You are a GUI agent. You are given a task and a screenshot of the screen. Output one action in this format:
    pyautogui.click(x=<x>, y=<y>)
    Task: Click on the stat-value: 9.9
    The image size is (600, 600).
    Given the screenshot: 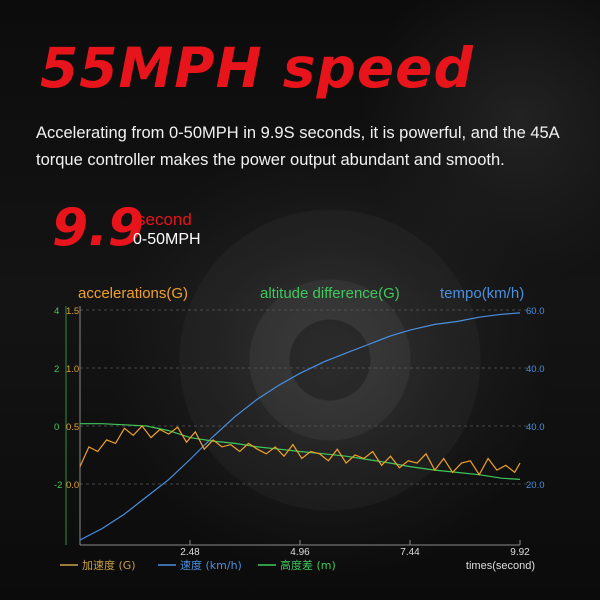 What is the action you would take?
    pyautogui.click(x=98, y=228)
    